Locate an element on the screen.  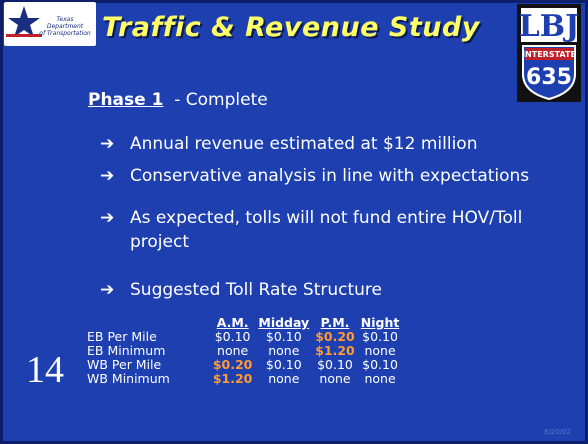
shield-top-text: LBJ is located at coordinates (549, 26).